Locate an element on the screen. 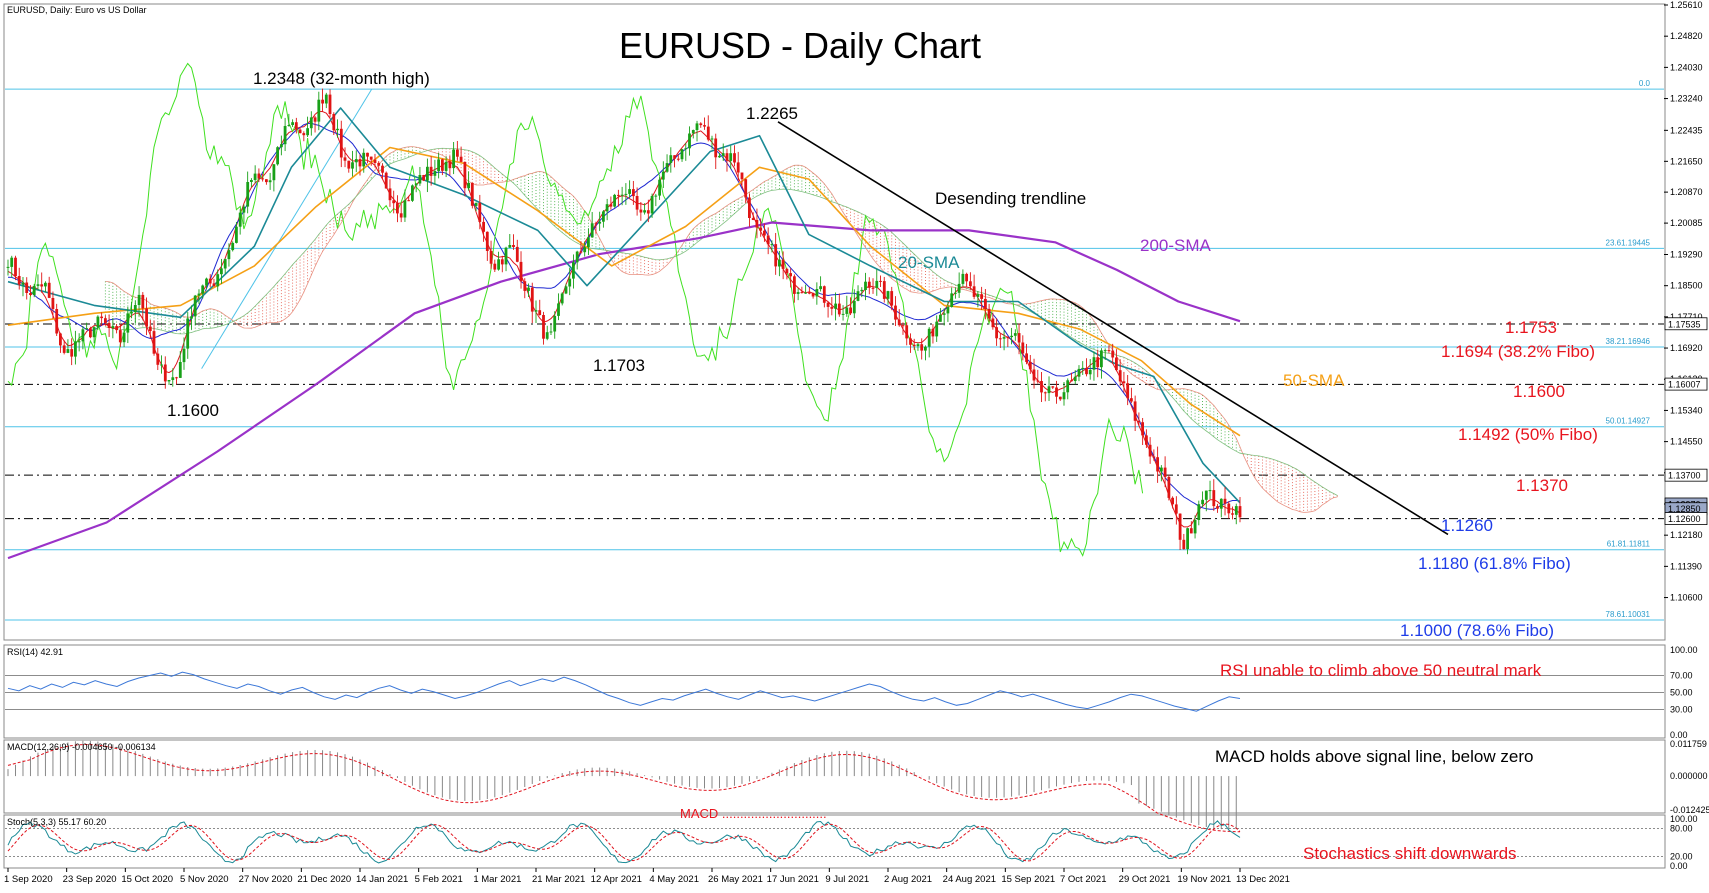 This screenshot has width=1709, height=893. date-tick-label: 15 Sep 2021 is located at coordinates (1028, 879).